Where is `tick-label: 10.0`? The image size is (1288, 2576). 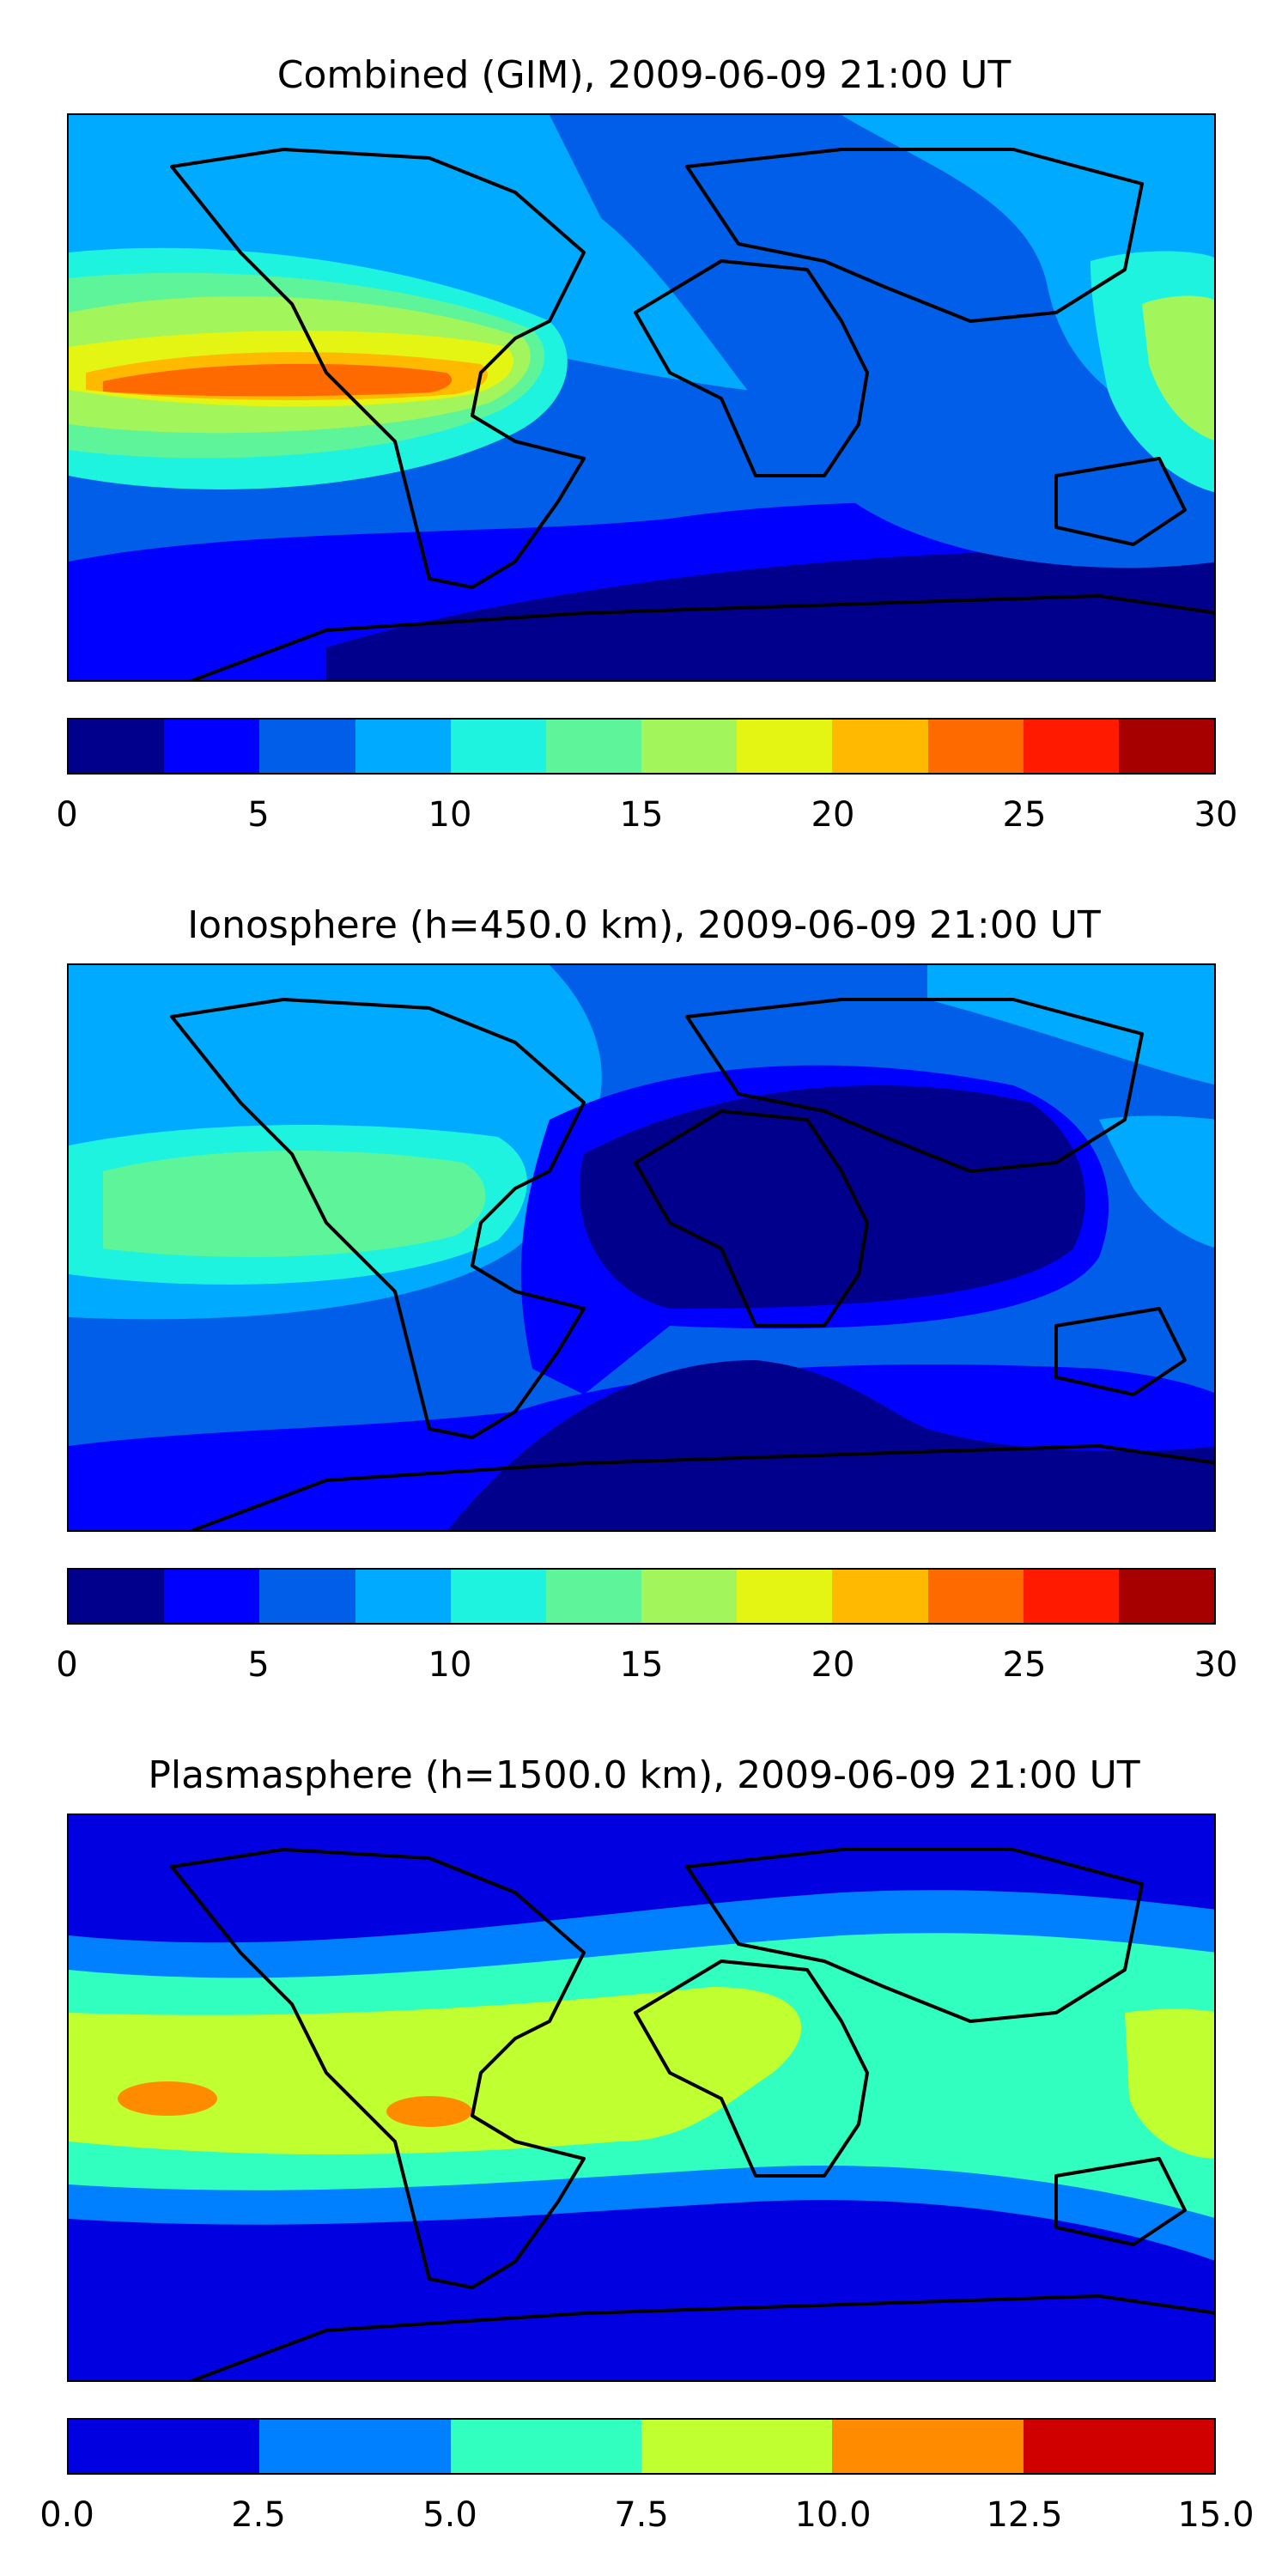
tick-label: 10.0 is located at coordinates (833, 2515).